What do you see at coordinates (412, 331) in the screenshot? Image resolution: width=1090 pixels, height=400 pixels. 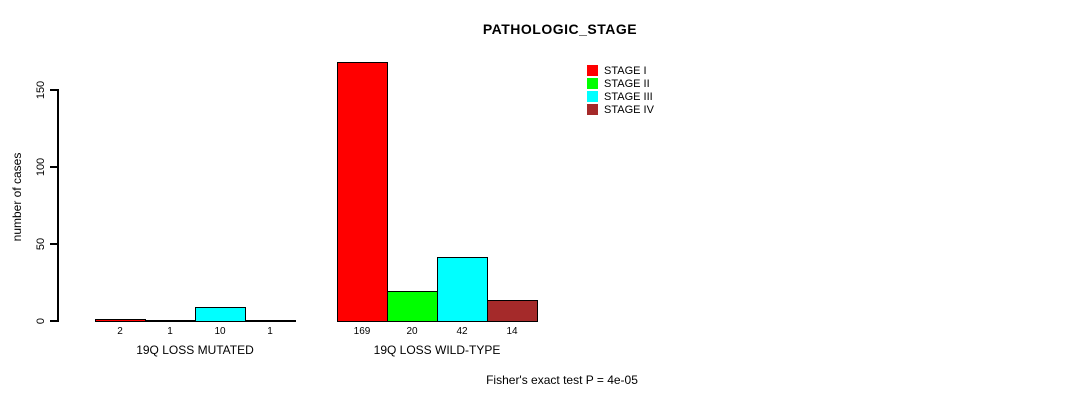 I see `bar-value-label: 20` at bounding box center [412, 331].